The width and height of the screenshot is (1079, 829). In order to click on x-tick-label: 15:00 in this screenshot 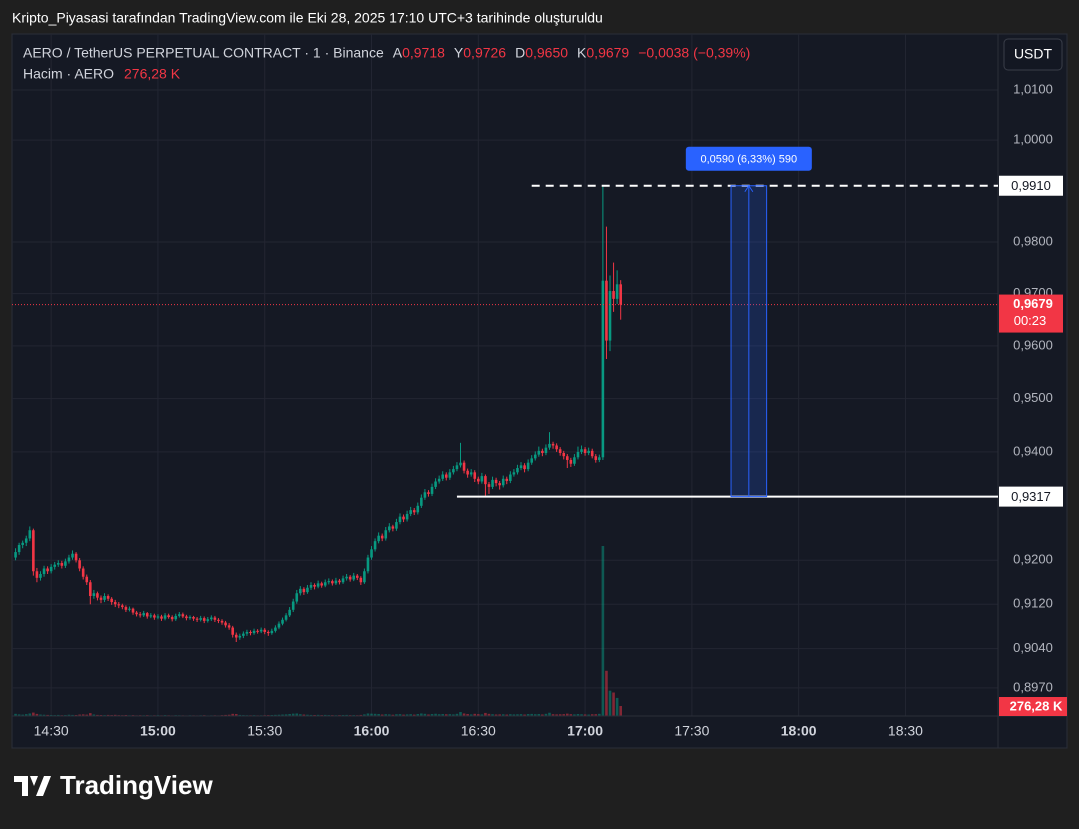, I will do `click(158, 731)`.